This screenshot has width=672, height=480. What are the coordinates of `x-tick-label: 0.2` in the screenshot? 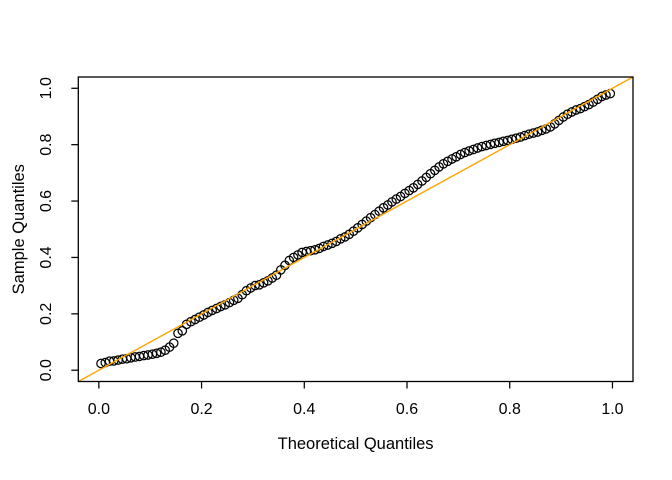 It's located at (201, 409).